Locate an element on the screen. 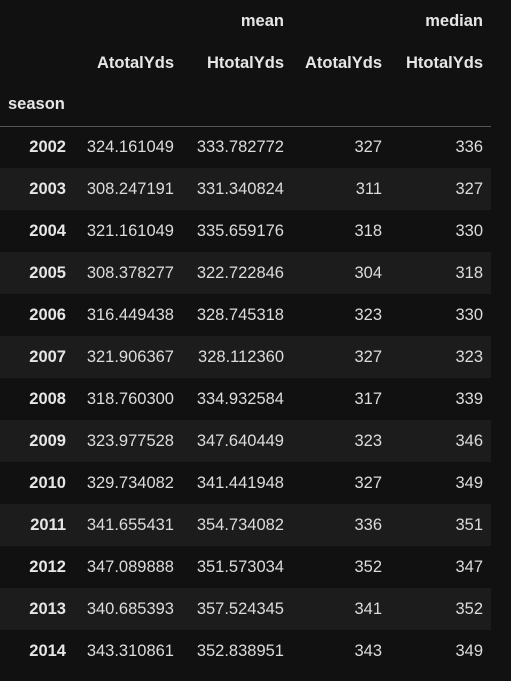  table-row: 2006 316.449438 328.745318 323 330 is located at coordinates (245, 315).